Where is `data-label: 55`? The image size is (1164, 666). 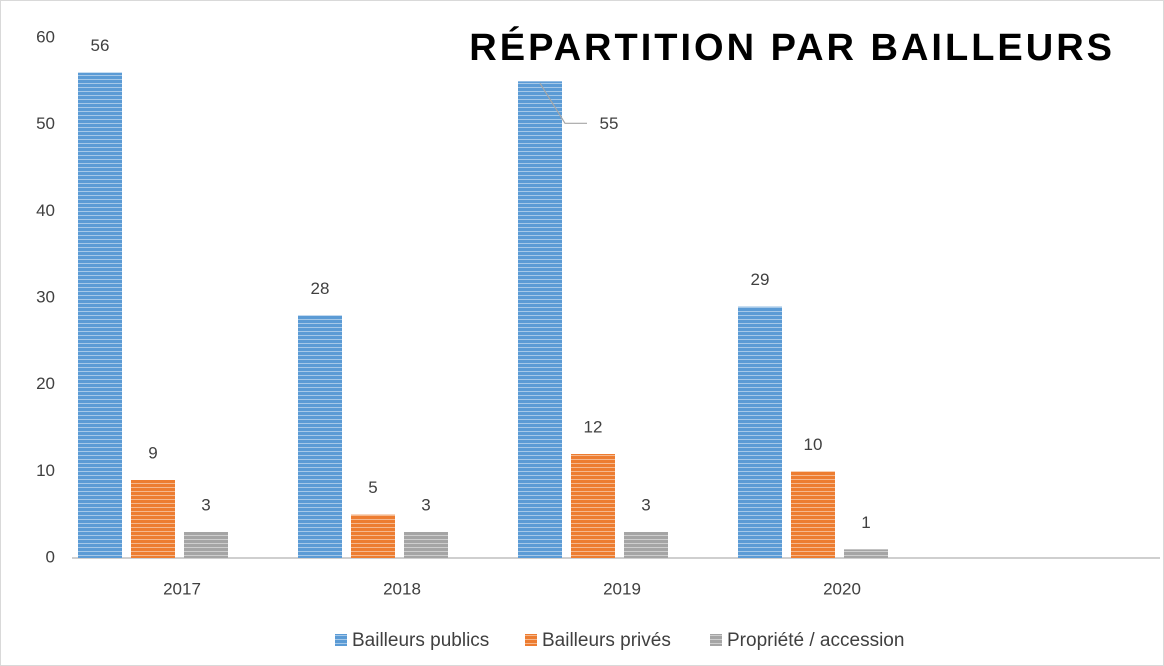 data-label: 55 is located at coordinates (609, 123).